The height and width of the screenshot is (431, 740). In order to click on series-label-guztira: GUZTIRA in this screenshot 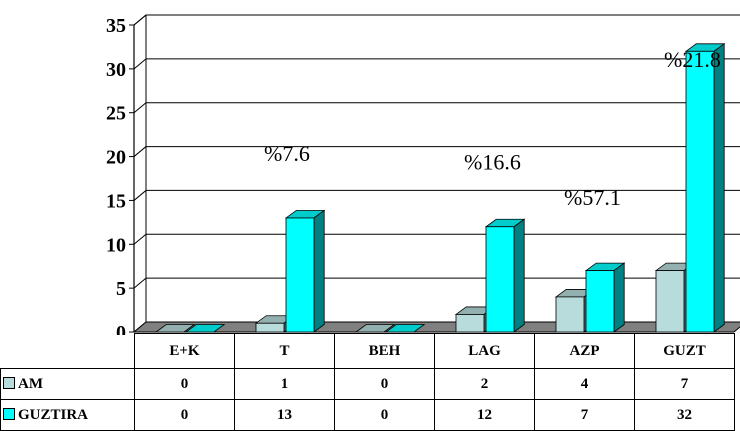, I will do `click(67, 415)`.